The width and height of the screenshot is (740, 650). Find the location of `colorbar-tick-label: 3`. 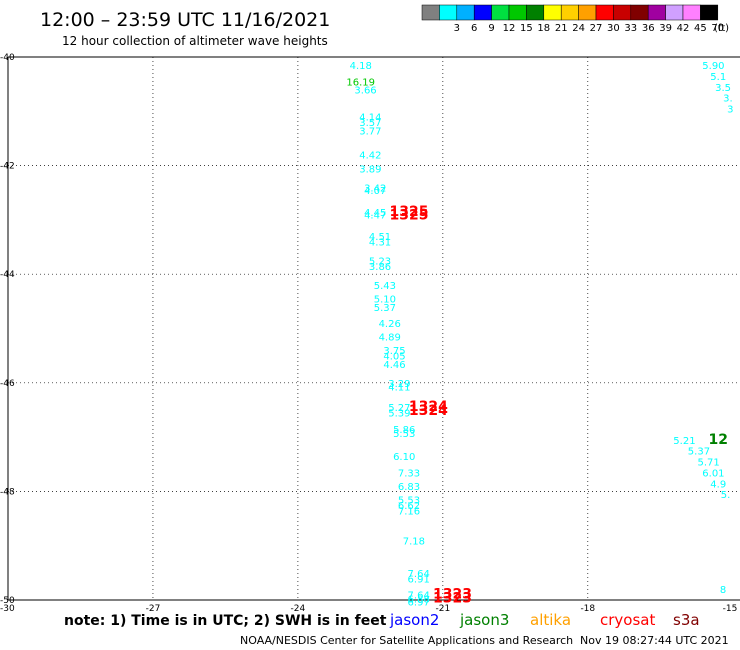

colorbar-tick-label: 3 is located at coordinates (457, 28).